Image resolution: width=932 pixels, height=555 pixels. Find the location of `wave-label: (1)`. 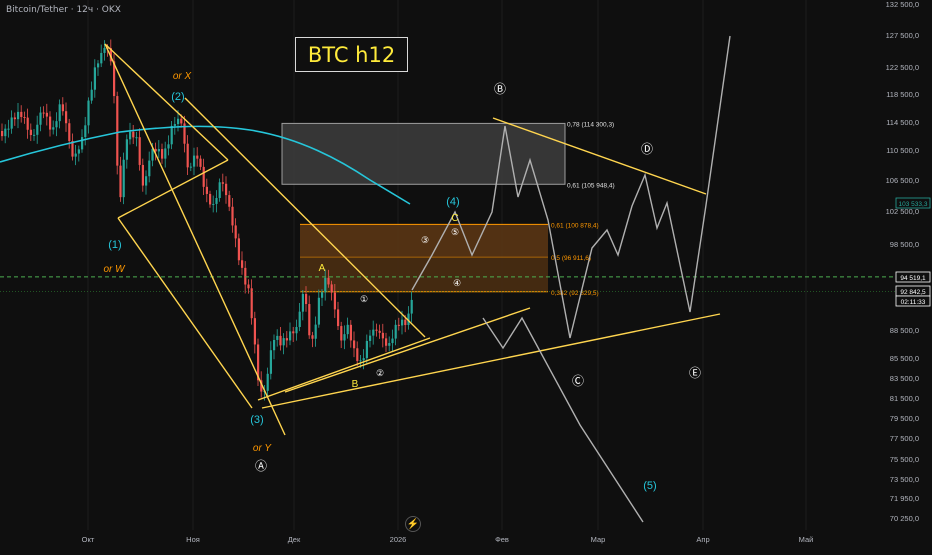

wave-label: (1) is located at coordinates (114, 245).